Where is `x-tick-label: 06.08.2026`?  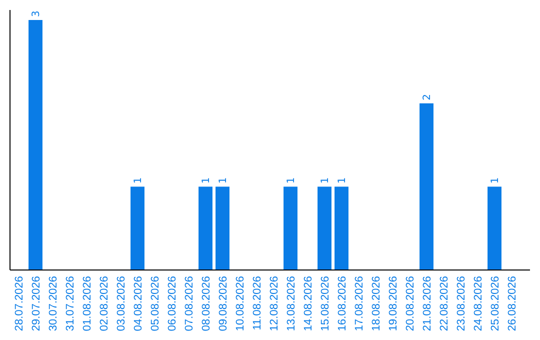 x-tick-label: 06.08.2026 is located at coordinates (172, 304).